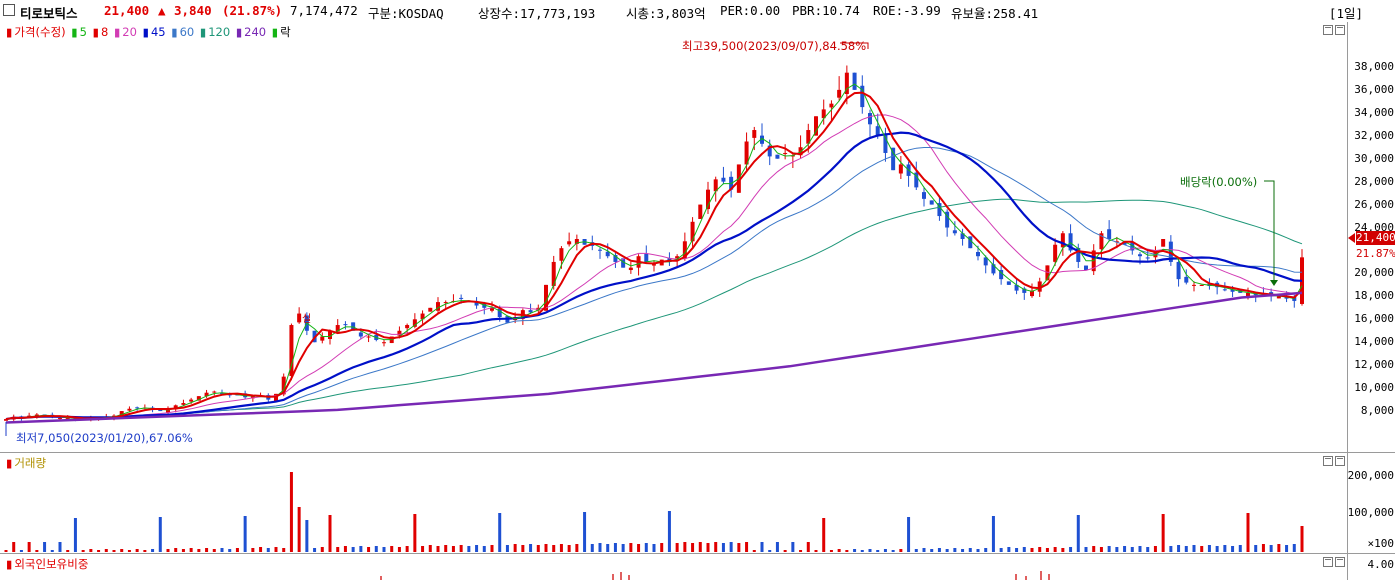 The width and height of the screenshot is (1395, 580). I want to click on reserve-ratio: 유보율:258.41, so click(995, 13).